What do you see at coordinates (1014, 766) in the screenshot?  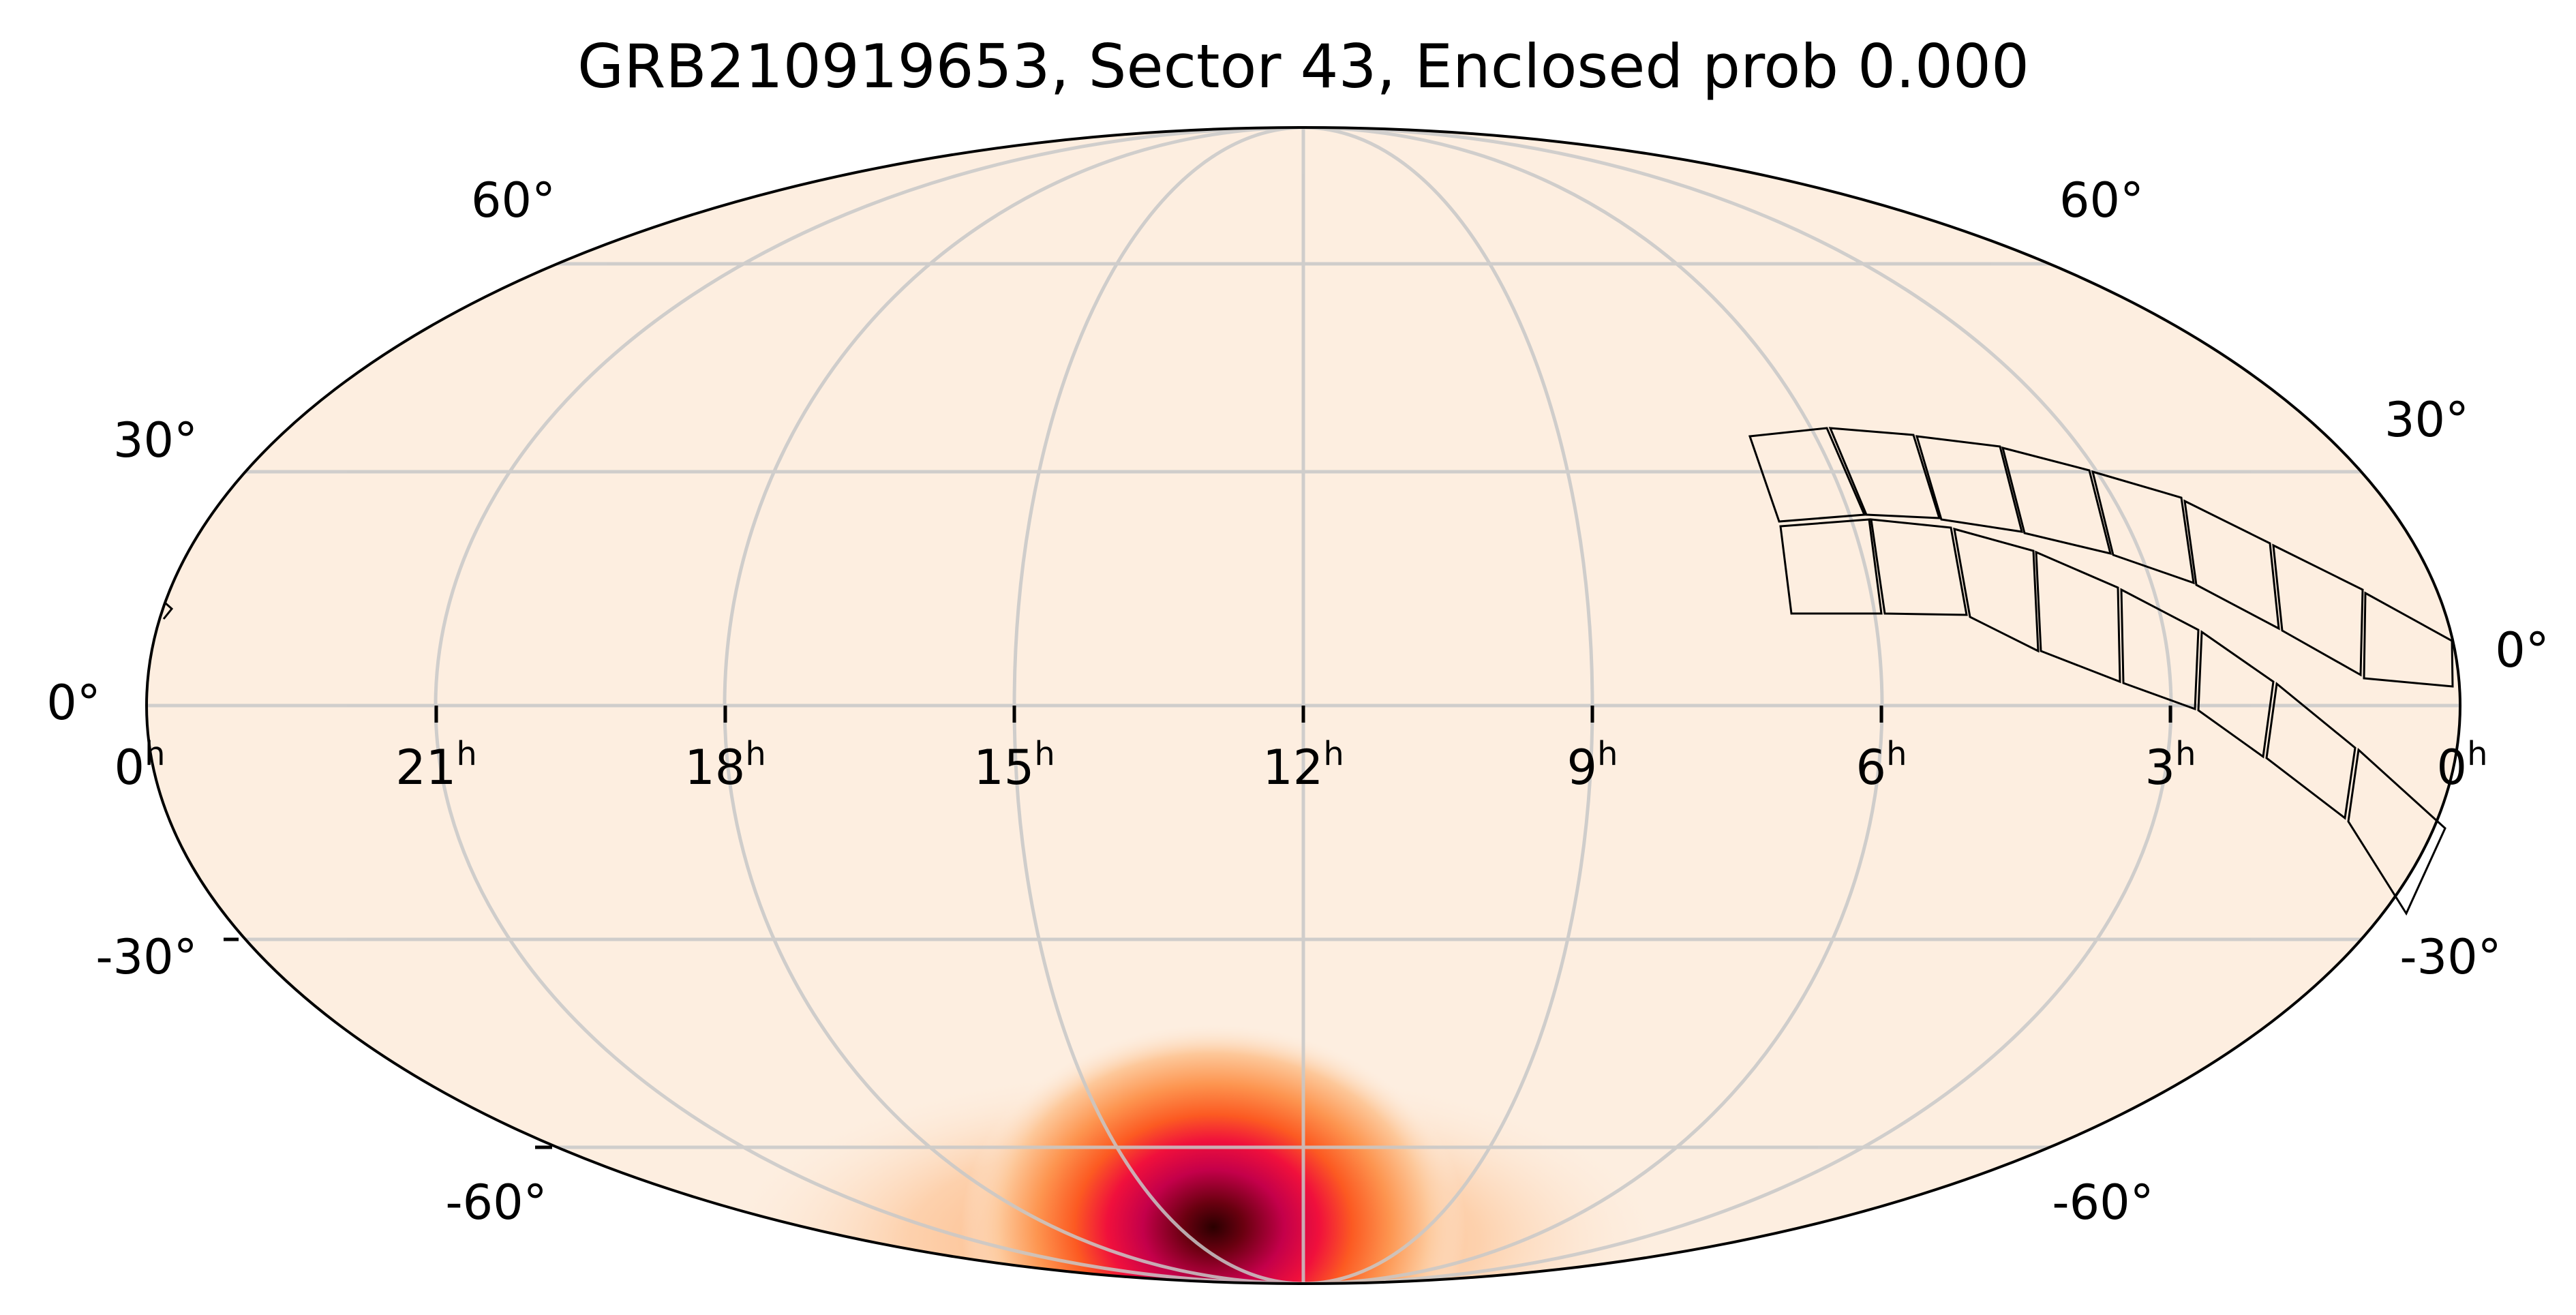 I see `svg-text: 15h` at bounding box center [1014, 766].